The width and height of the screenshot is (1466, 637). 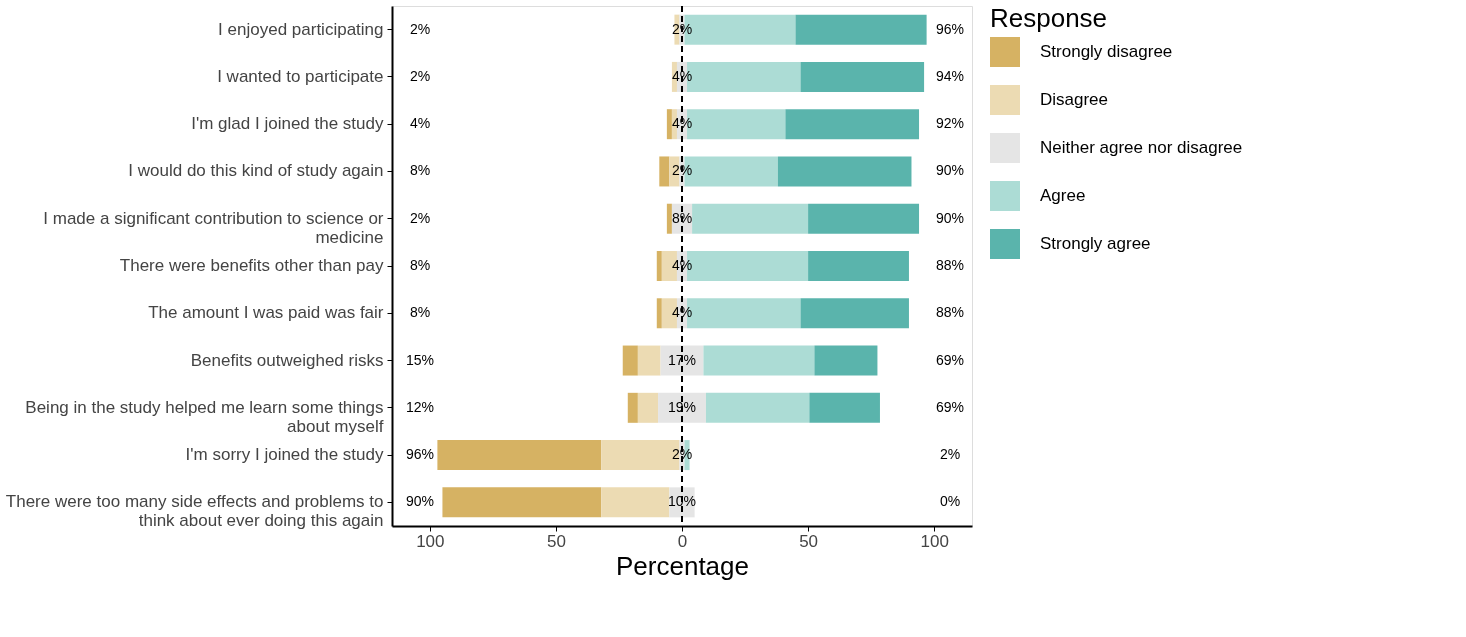 I want to click on data-label: 8%, so click(x=682, y=217).